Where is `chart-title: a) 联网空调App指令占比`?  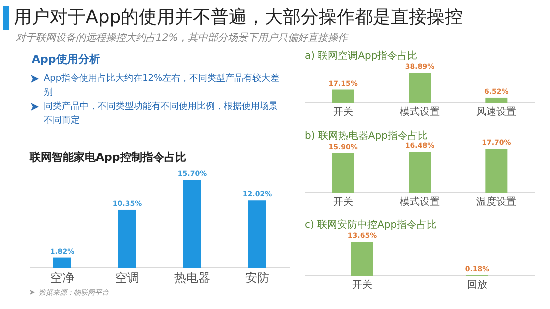 chart-title: a) 联网空调App指令占比 is located at coordinates (361, 56).